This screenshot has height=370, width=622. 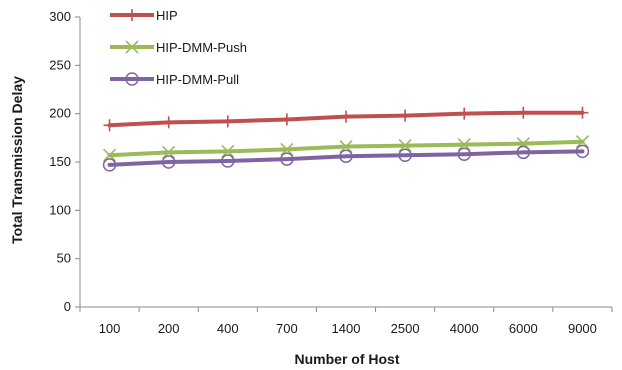 I want to click on x-tick-label: 200, so click(x=169, y=328).